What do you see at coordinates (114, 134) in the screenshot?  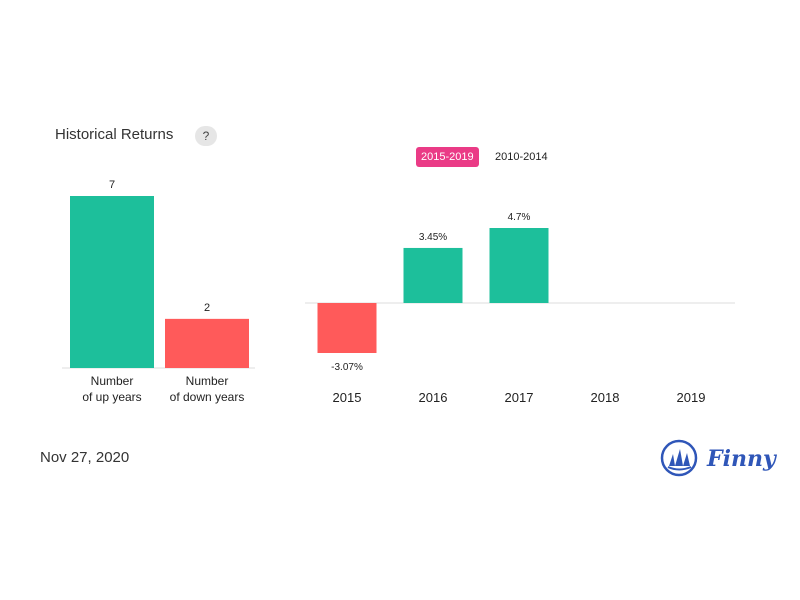 I see `chart-title: Historical Returns` at bounding box center [114, 134].